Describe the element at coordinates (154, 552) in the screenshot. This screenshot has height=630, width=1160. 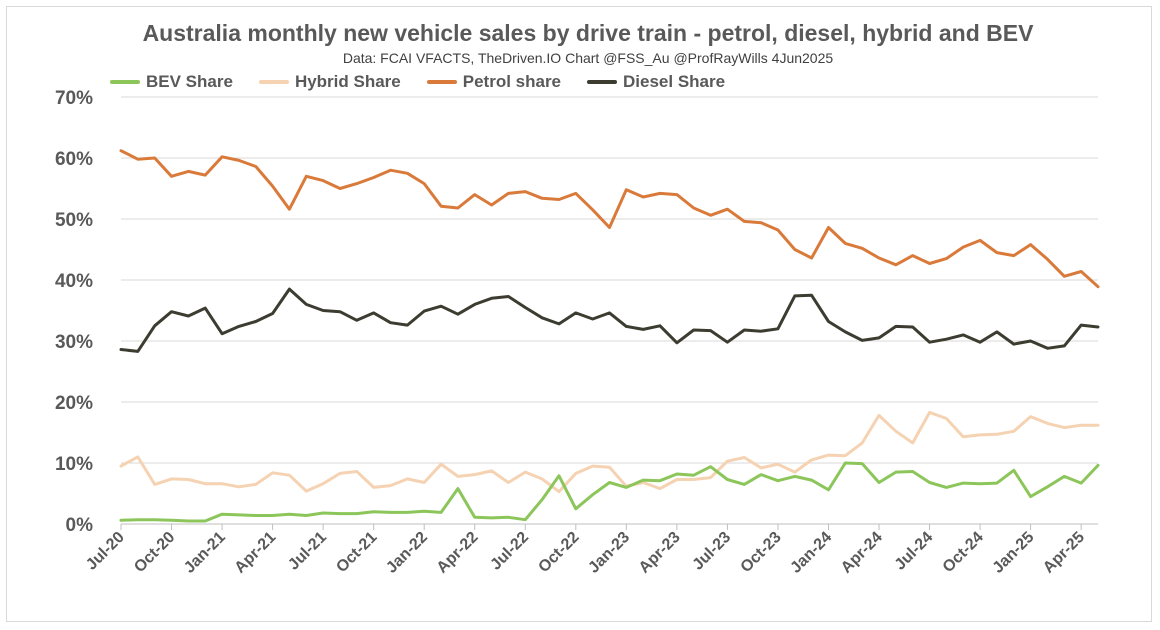
I see `x-tick-label: Oct-20` at that location.